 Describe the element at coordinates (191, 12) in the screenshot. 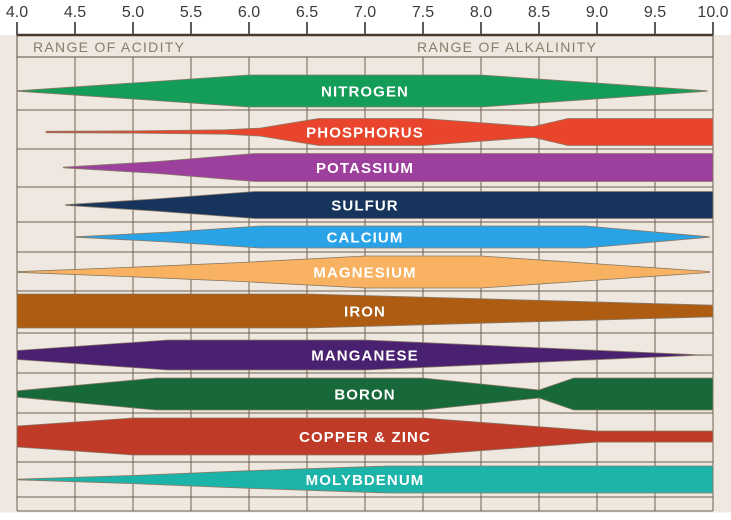

I see `axis-tick-label: 5.5` at that location.